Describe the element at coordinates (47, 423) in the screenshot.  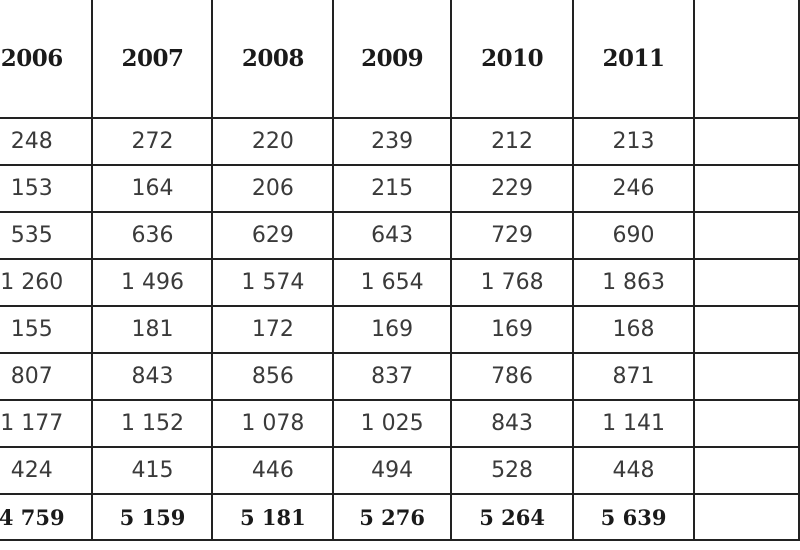
I see `table-cell: 1 177` at that location.